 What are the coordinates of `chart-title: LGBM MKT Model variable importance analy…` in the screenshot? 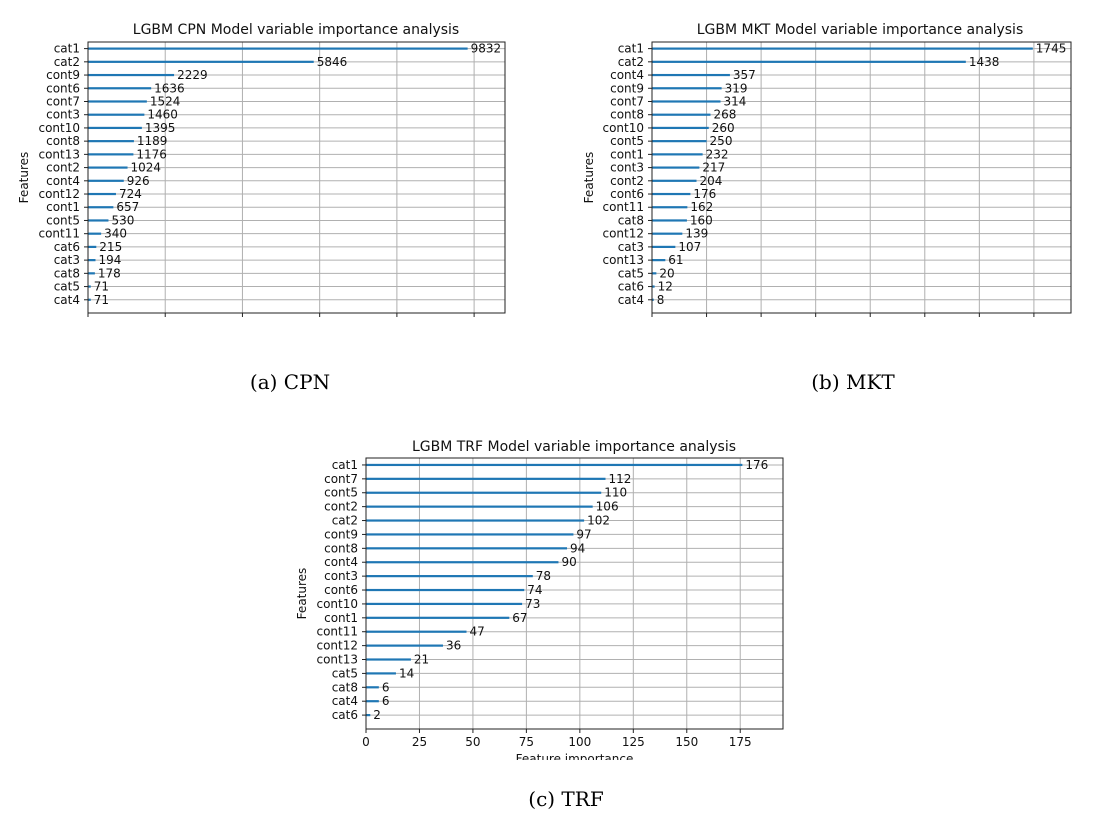 It's located at (860, 30).